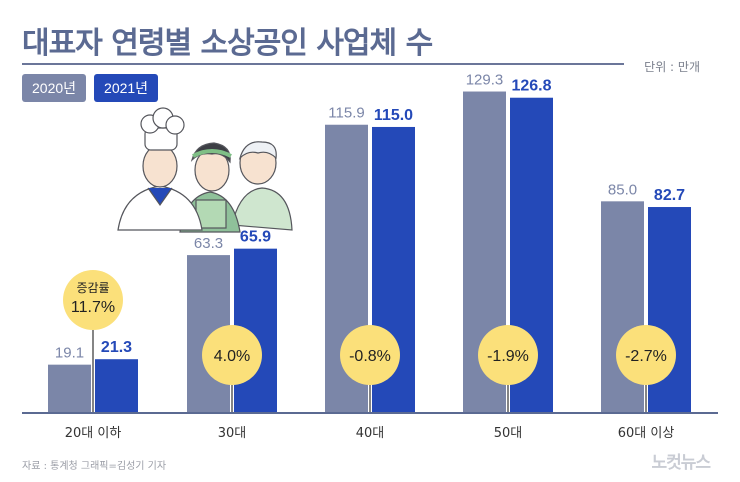 The image size is (740, 482). Describe the element at coordinates (323, 64) in the screenshot. I see `title-divider` at that location.